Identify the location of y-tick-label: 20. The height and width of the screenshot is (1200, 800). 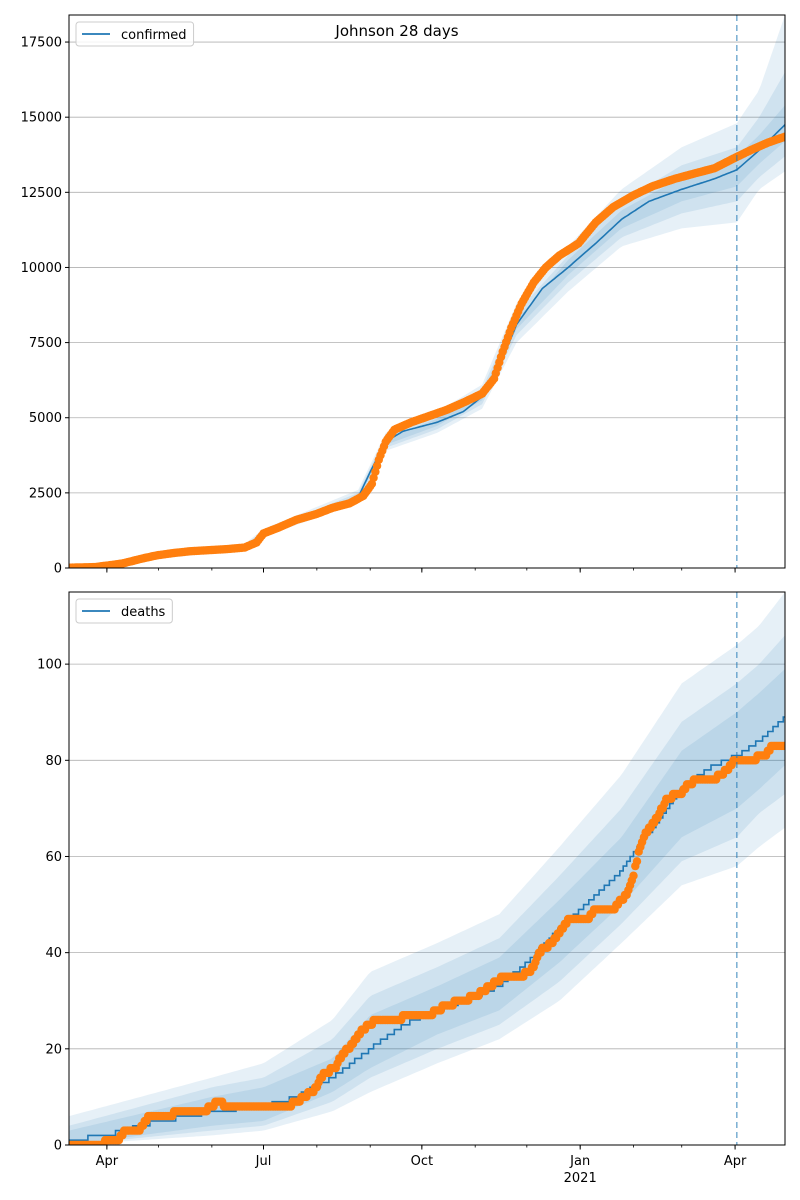
(53, 1049).